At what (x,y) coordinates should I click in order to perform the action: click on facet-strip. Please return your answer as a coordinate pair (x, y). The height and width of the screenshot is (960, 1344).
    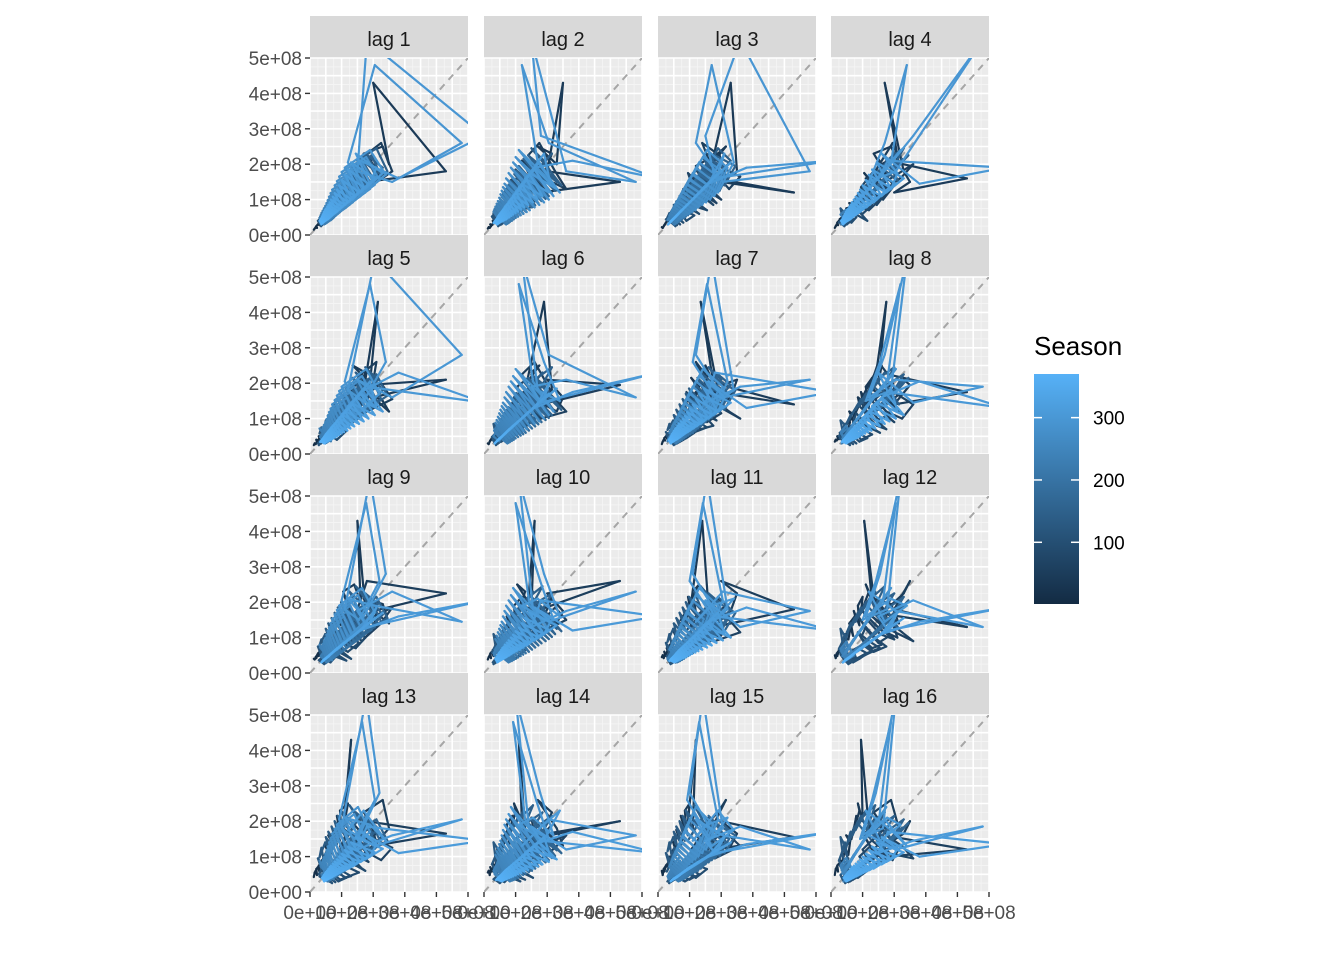
    Looking at the image, I should click on (389, 256).